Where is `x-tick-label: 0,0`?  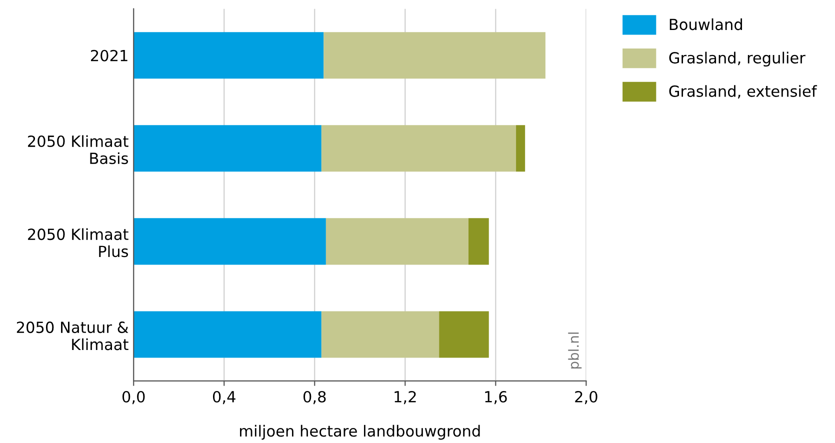
x-tick-label: 0,0 is located at coordinates (133, 397).